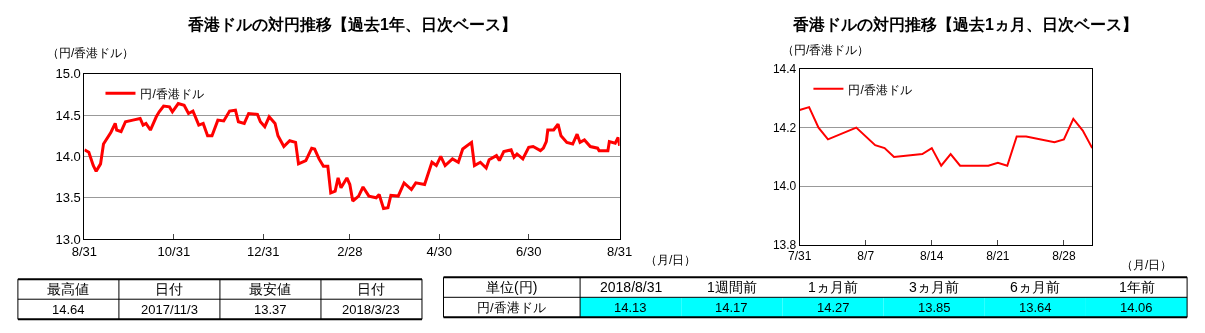 The image size is (1205, 333). I want to click on x-tick-label: 8/21, so click(998, 256).